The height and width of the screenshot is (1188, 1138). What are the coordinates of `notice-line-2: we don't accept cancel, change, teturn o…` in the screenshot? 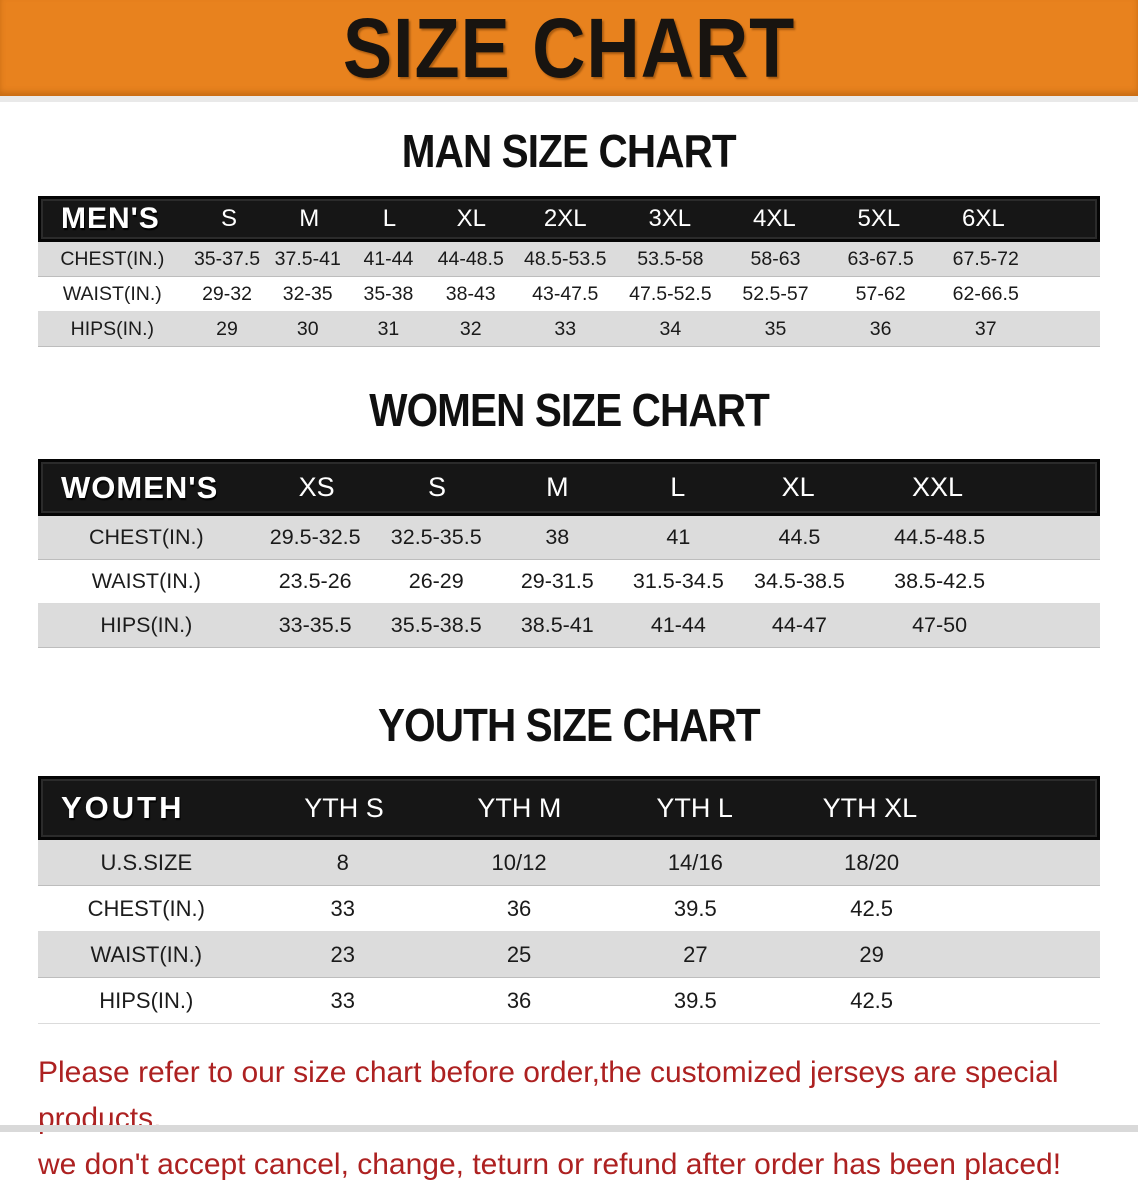 It's located at (550, 1164).